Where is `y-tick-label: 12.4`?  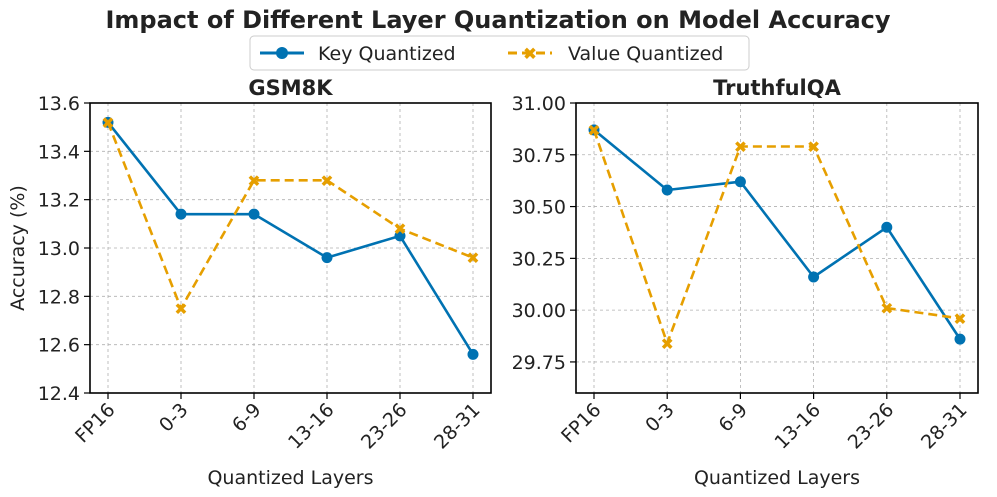 y-tick-label: 12.4 is located at coordinates (59, 394).